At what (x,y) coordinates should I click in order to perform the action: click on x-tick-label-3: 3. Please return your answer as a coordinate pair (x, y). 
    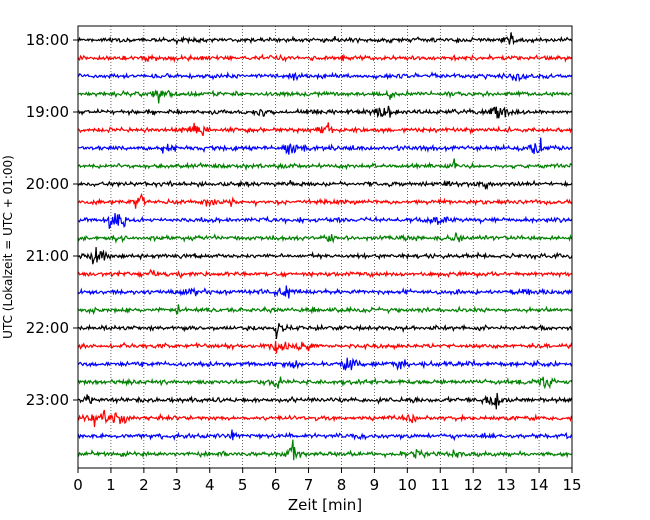
    Looking at the image, I should click on (177, 485).